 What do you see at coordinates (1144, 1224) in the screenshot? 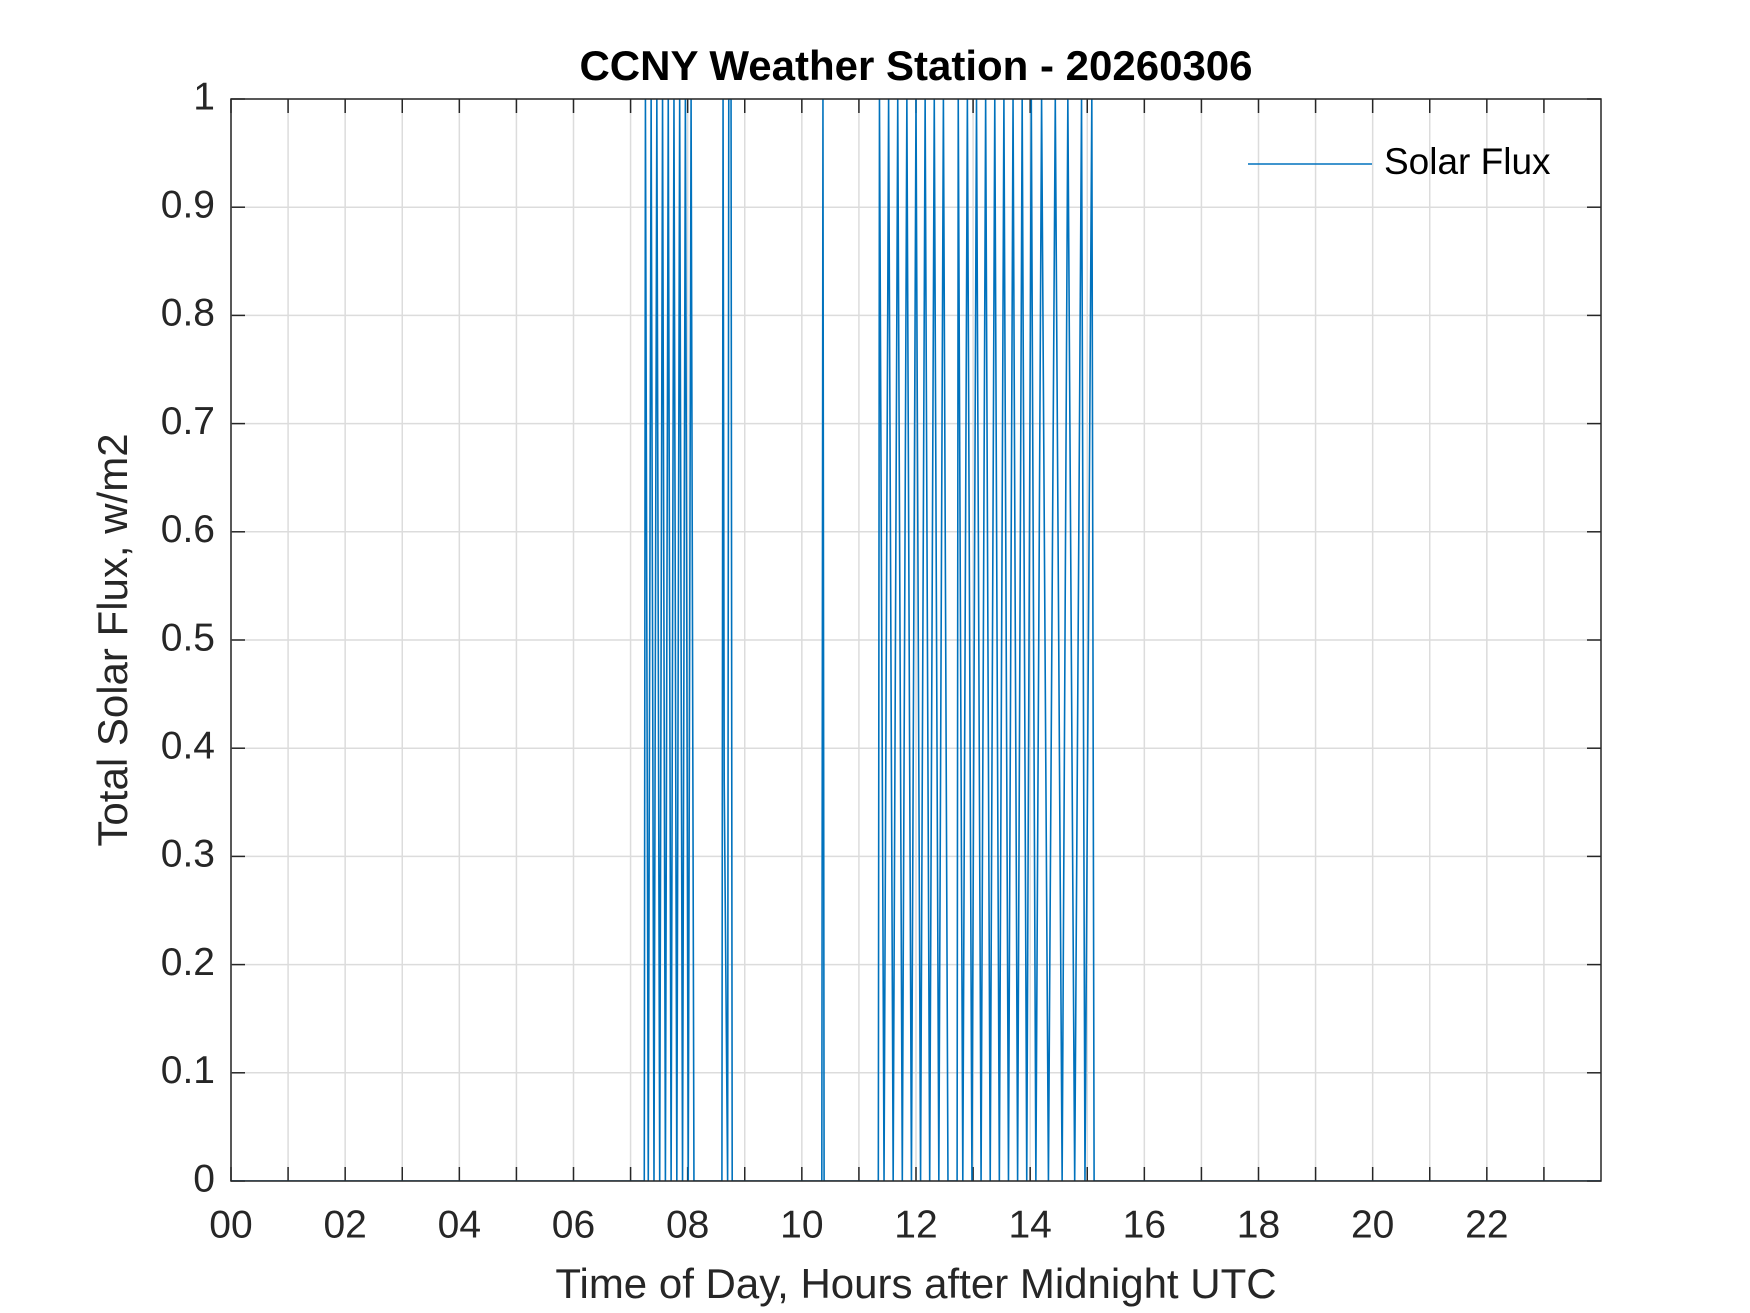
I see `x-tick-label: 16` at bounding box center [1144, 1224].